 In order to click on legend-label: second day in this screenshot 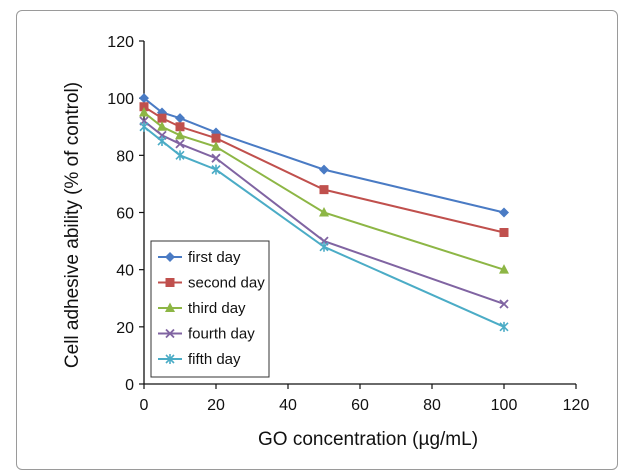, I will do `click(226, 283)`.